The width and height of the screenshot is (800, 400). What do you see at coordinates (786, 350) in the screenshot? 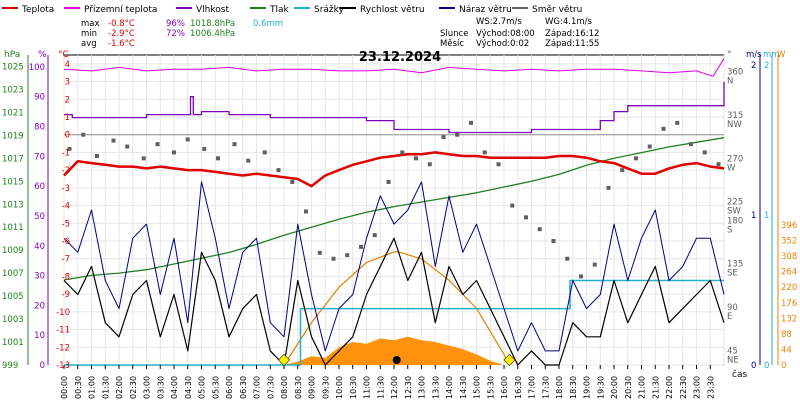
I see `w-tick-label: 44` at bounding box center [786, 350].